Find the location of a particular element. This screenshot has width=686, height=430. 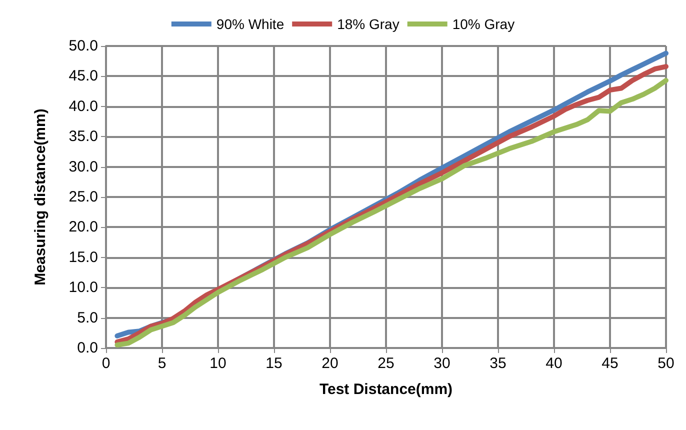

y-tick-label: 35.0 is located at coordinates (83, 137).